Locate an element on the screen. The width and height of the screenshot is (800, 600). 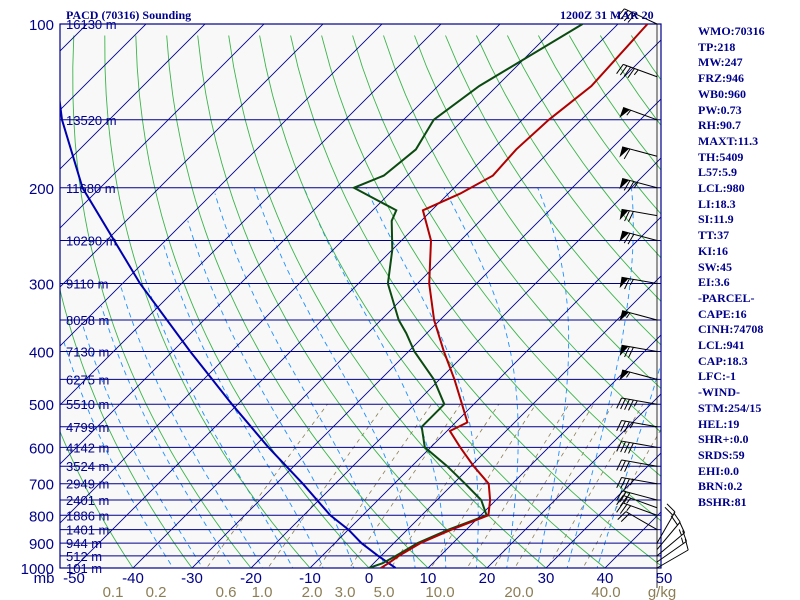
mixing-ratio-tick-label: 0.6 is located at coordinates (226, 592).